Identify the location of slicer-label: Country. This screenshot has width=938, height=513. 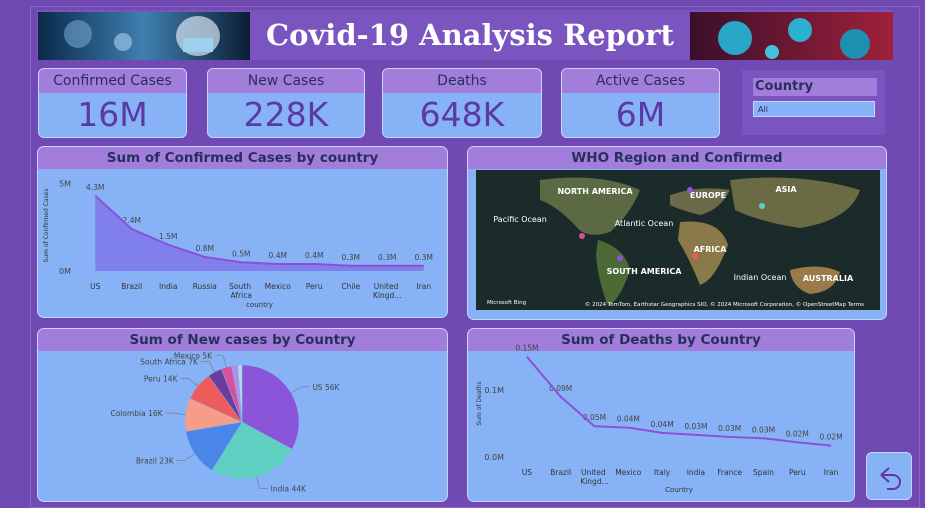
(815, 87).